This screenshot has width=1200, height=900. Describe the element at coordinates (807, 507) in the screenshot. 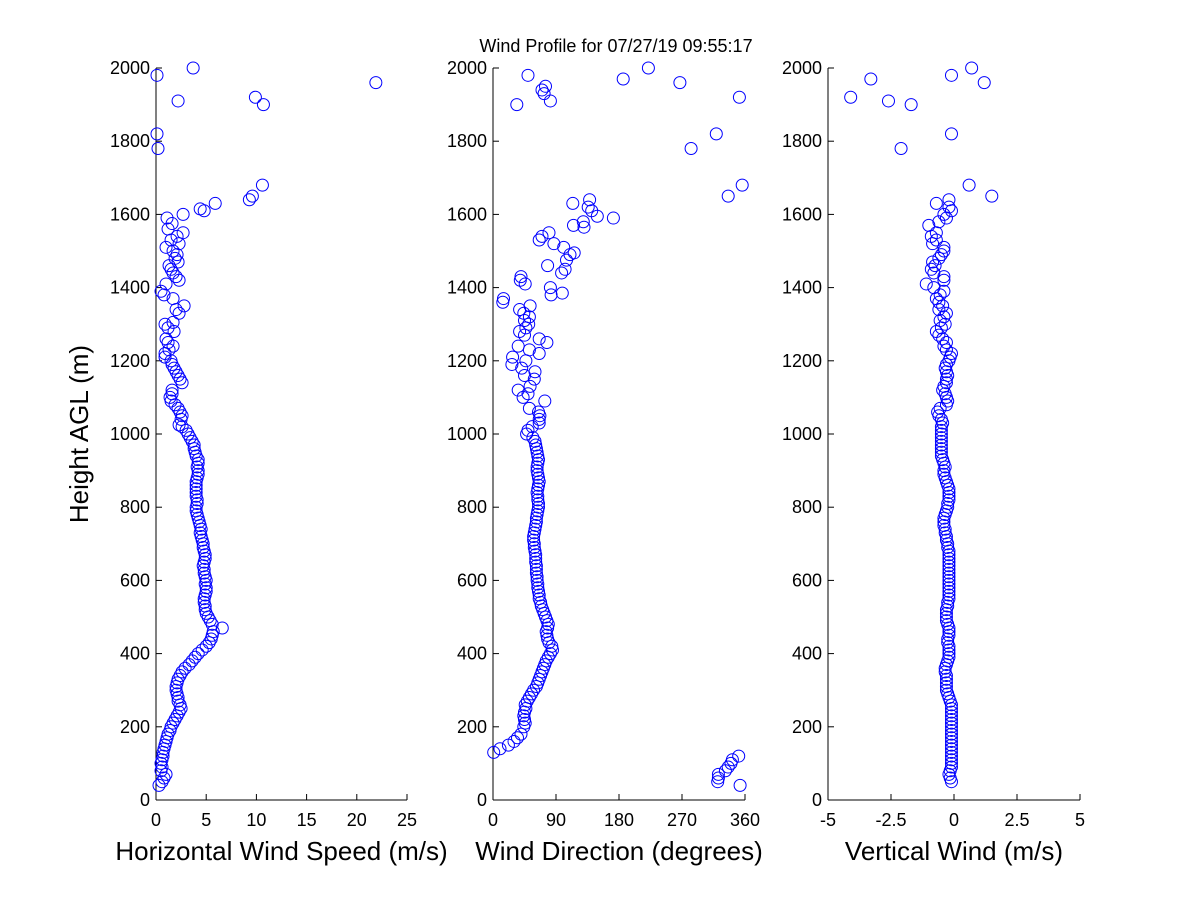

I see `vertical-wind-y-tick-label: 800` at that location.